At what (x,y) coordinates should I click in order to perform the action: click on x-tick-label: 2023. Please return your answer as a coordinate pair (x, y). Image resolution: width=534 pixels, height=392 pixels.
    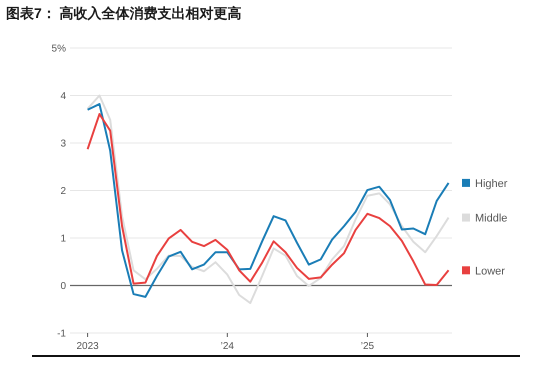
    Looking at the image, I should click on (88, 346).